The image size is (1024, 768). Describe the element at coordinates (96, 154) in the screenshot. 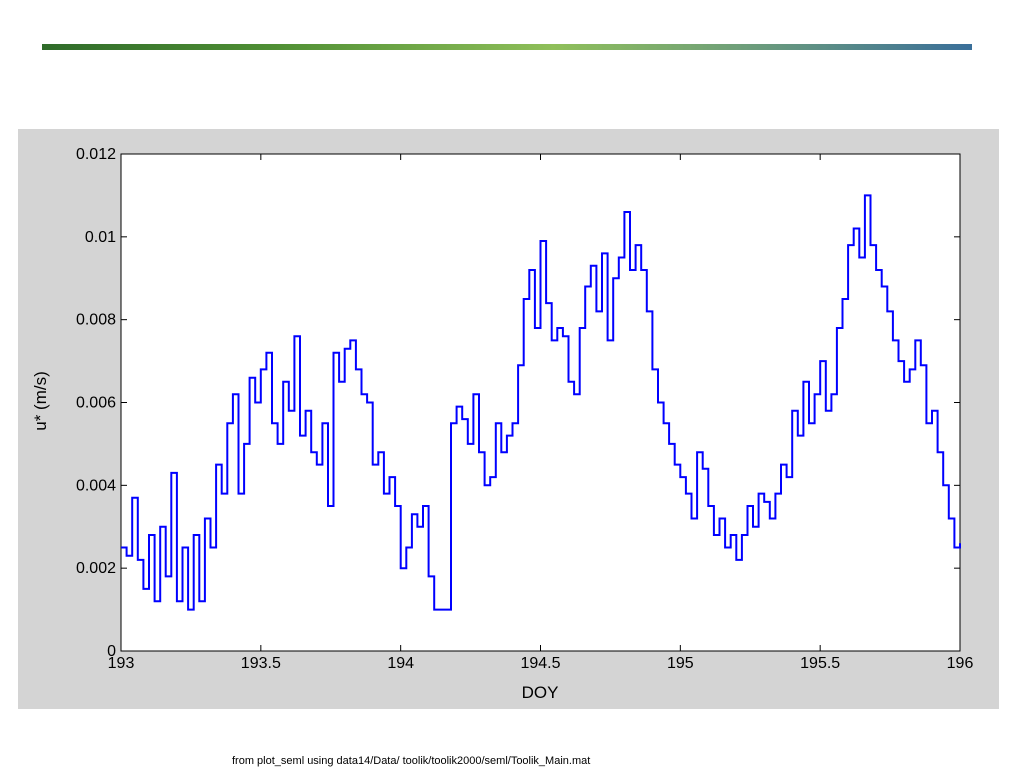

I see `y-tick-label: 0.012` at that location.